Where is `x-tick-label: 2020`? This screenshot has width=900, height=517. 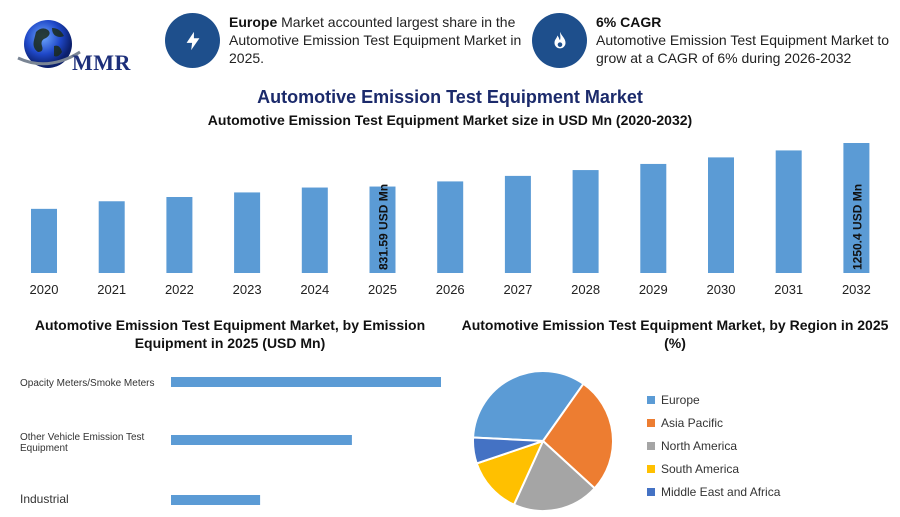
x-tick-label: 2020 is located at coordinates (44, 289).